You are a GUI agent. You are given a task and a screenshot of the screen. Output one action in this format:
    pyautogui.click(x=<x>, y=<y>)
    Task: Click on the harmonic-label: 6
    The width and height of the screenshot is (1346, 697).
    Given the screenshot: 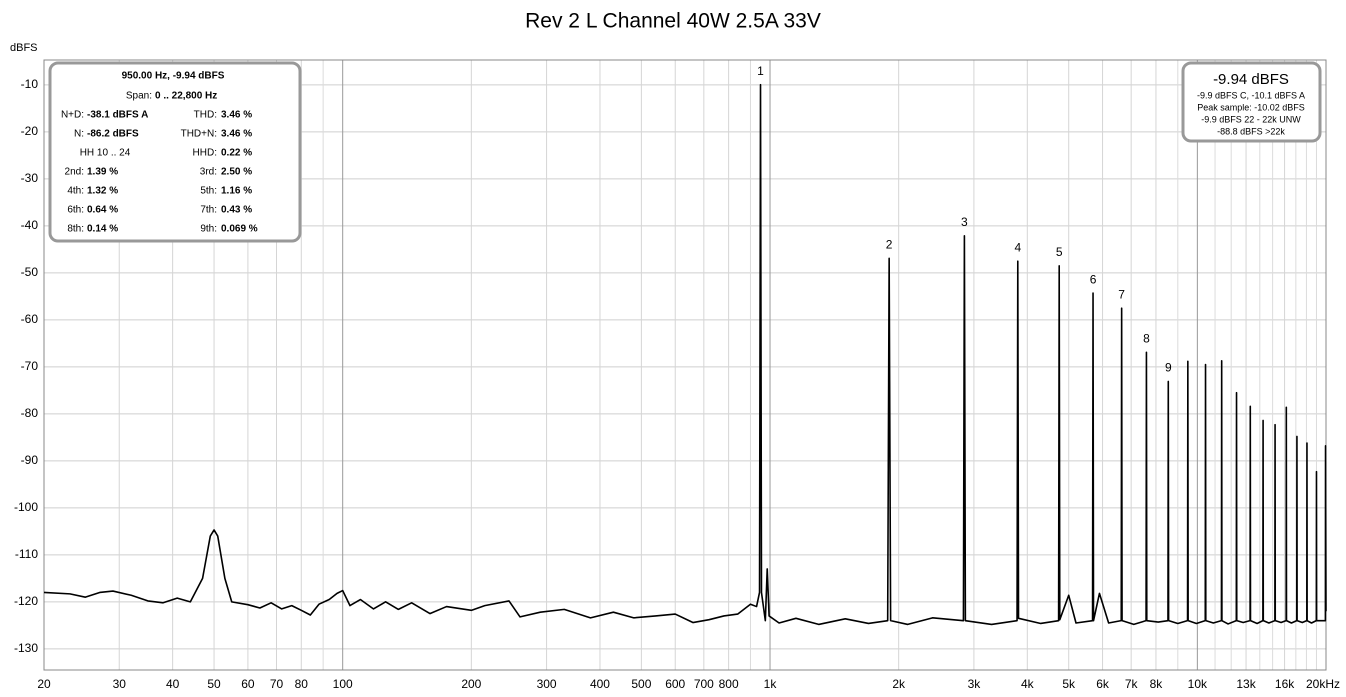 What is the action you would take?
    pyautogui.click(x=1093, y=279)
    